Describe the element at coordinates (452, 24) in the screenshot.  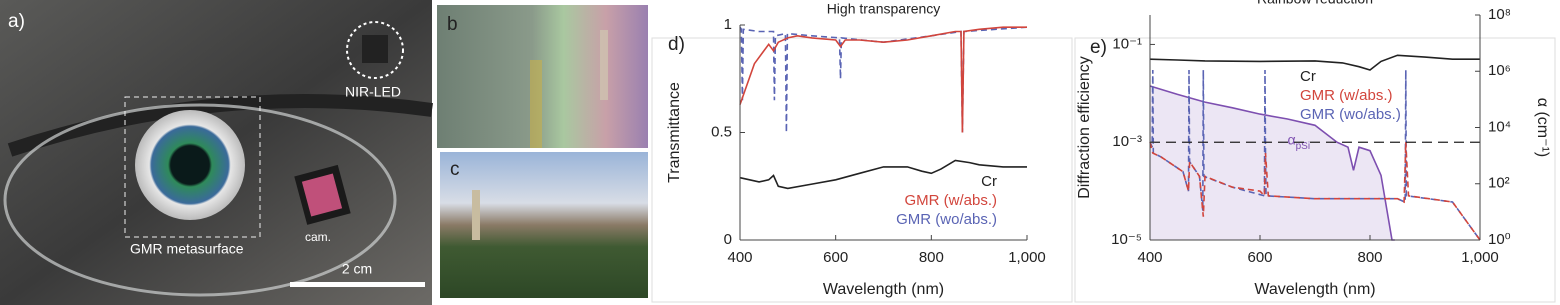
I see `panel-label: b` at that location.